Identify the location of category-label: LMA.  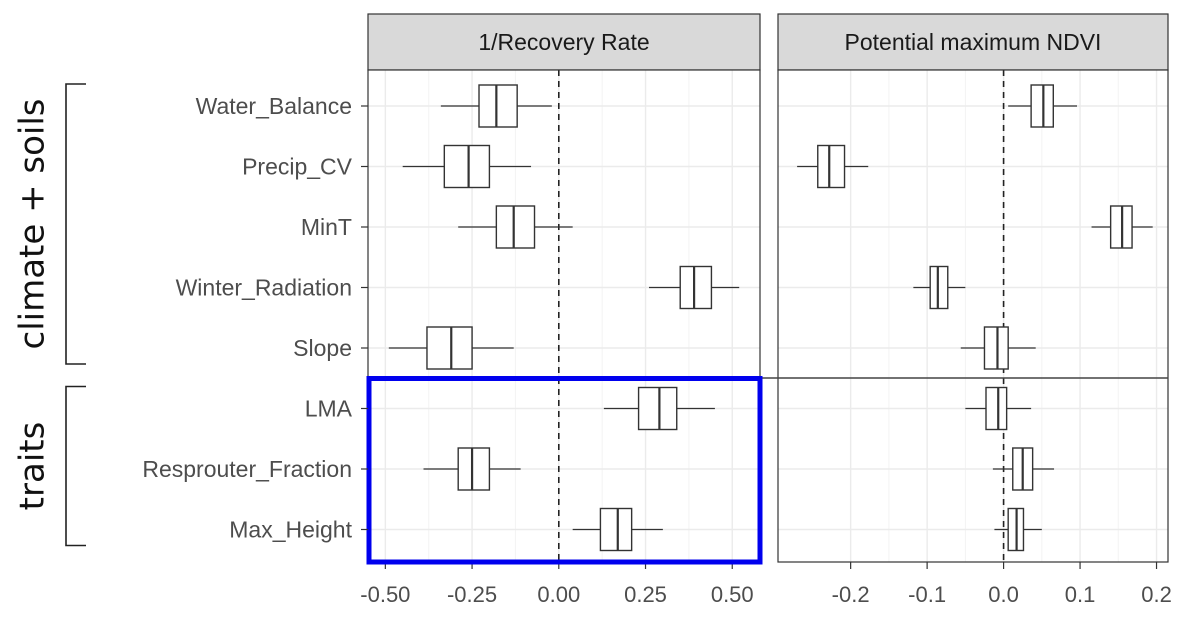
(329, 409).